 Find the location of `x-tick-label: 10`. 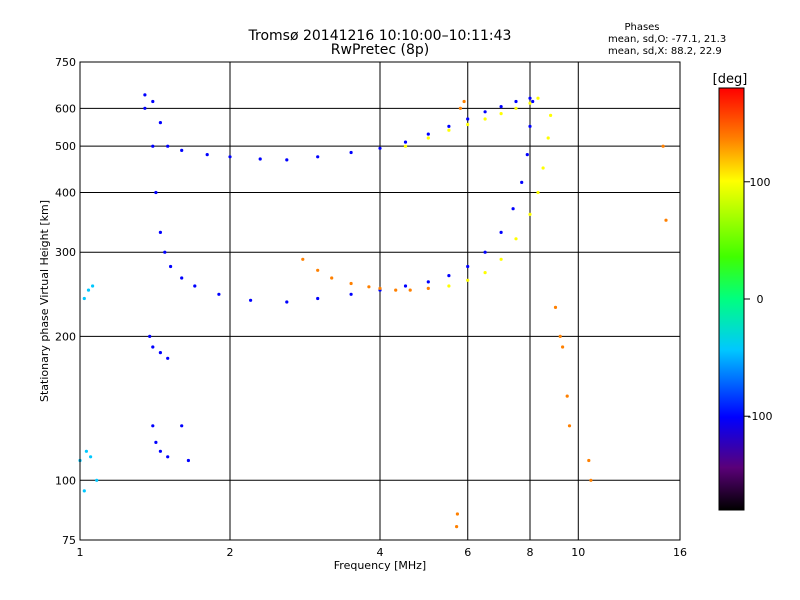

x-tick-label: 10 is located at coordinates (578, 552).